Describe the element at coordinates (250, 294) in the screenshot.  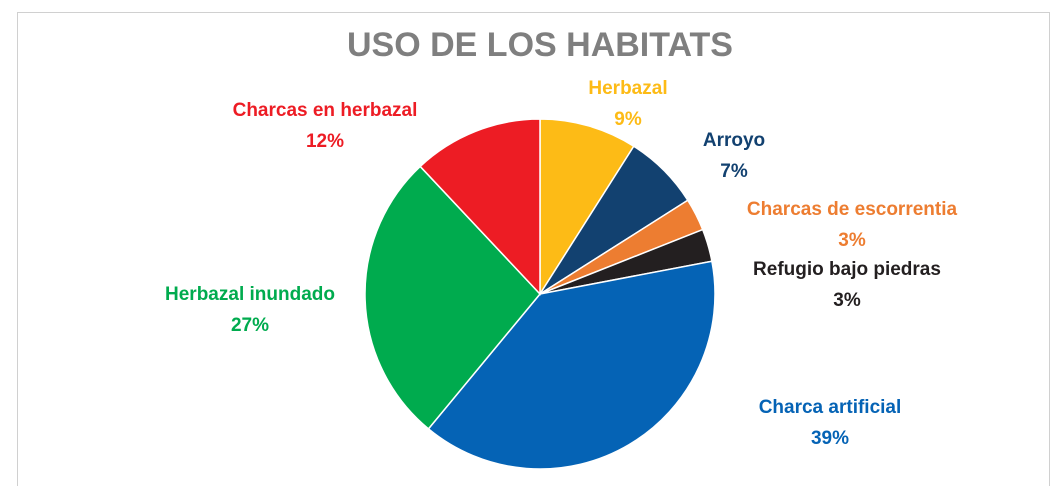
I see `slice-label: Herbazal inundado` at that location.